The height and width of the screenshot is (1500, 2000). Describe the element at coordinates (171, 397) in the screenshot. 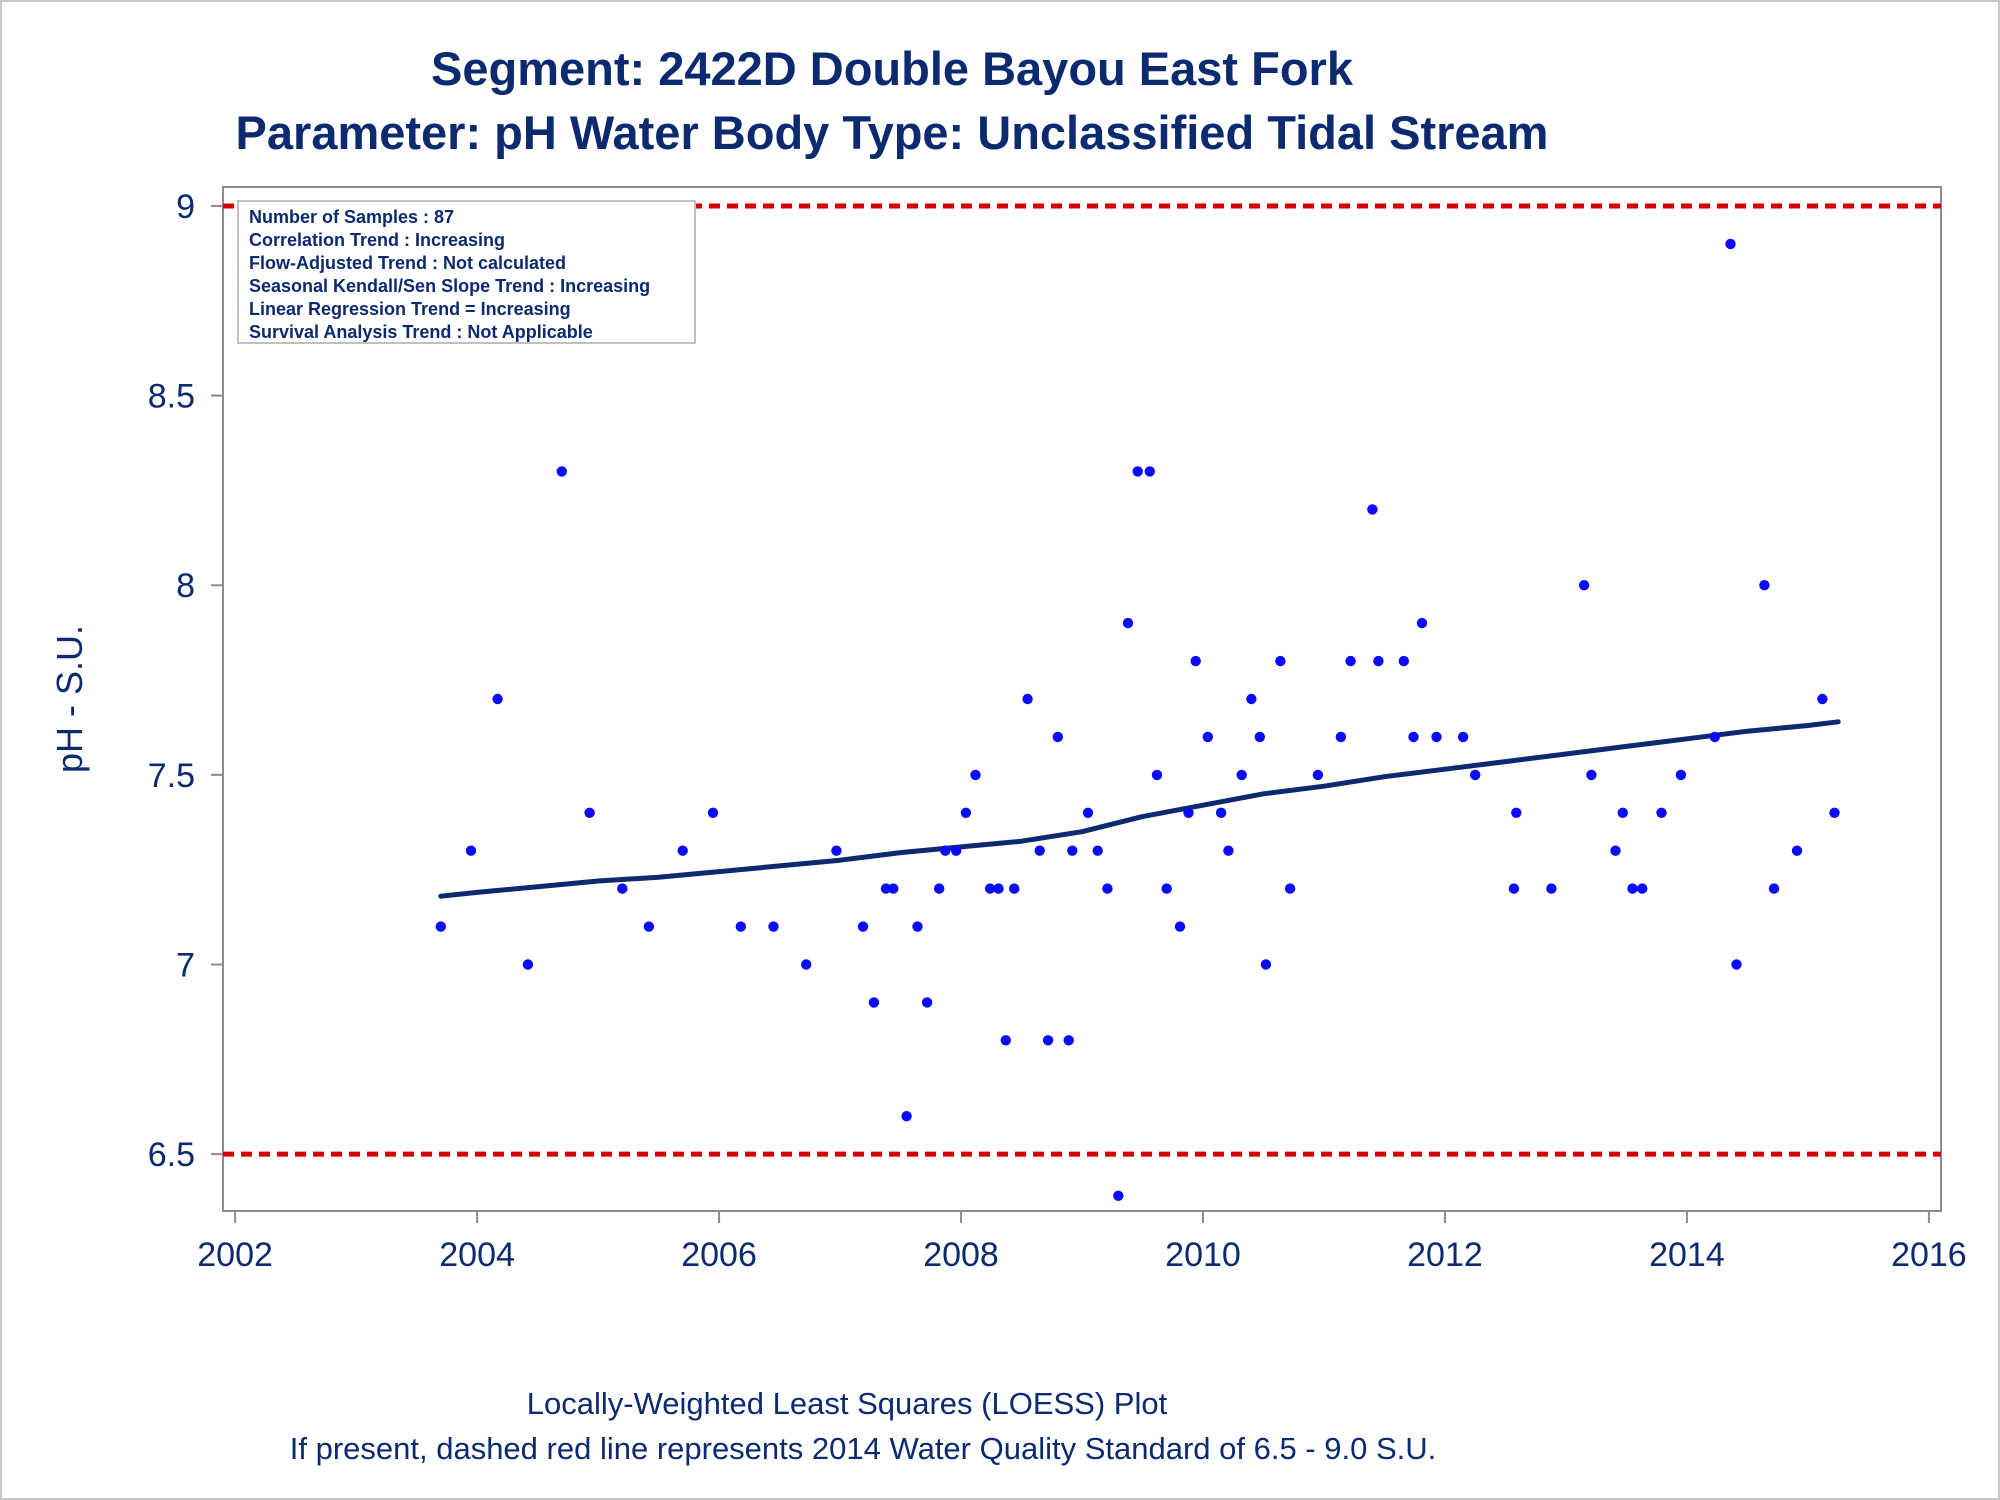

I see `y-tick-label-4: 8.5` at that location.